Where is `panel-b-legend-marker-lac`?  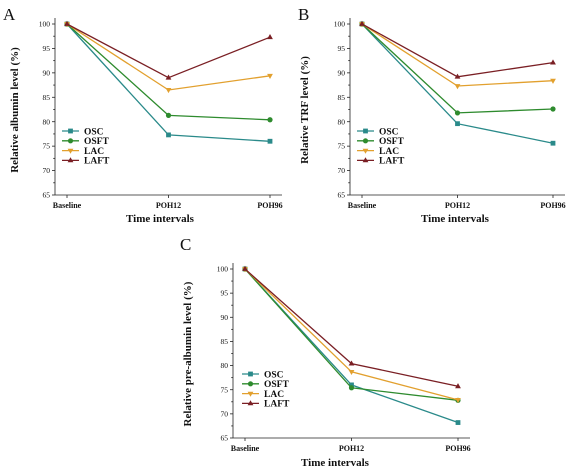
panel-b-legend-marker-lac is located at coordinates (365, 151).